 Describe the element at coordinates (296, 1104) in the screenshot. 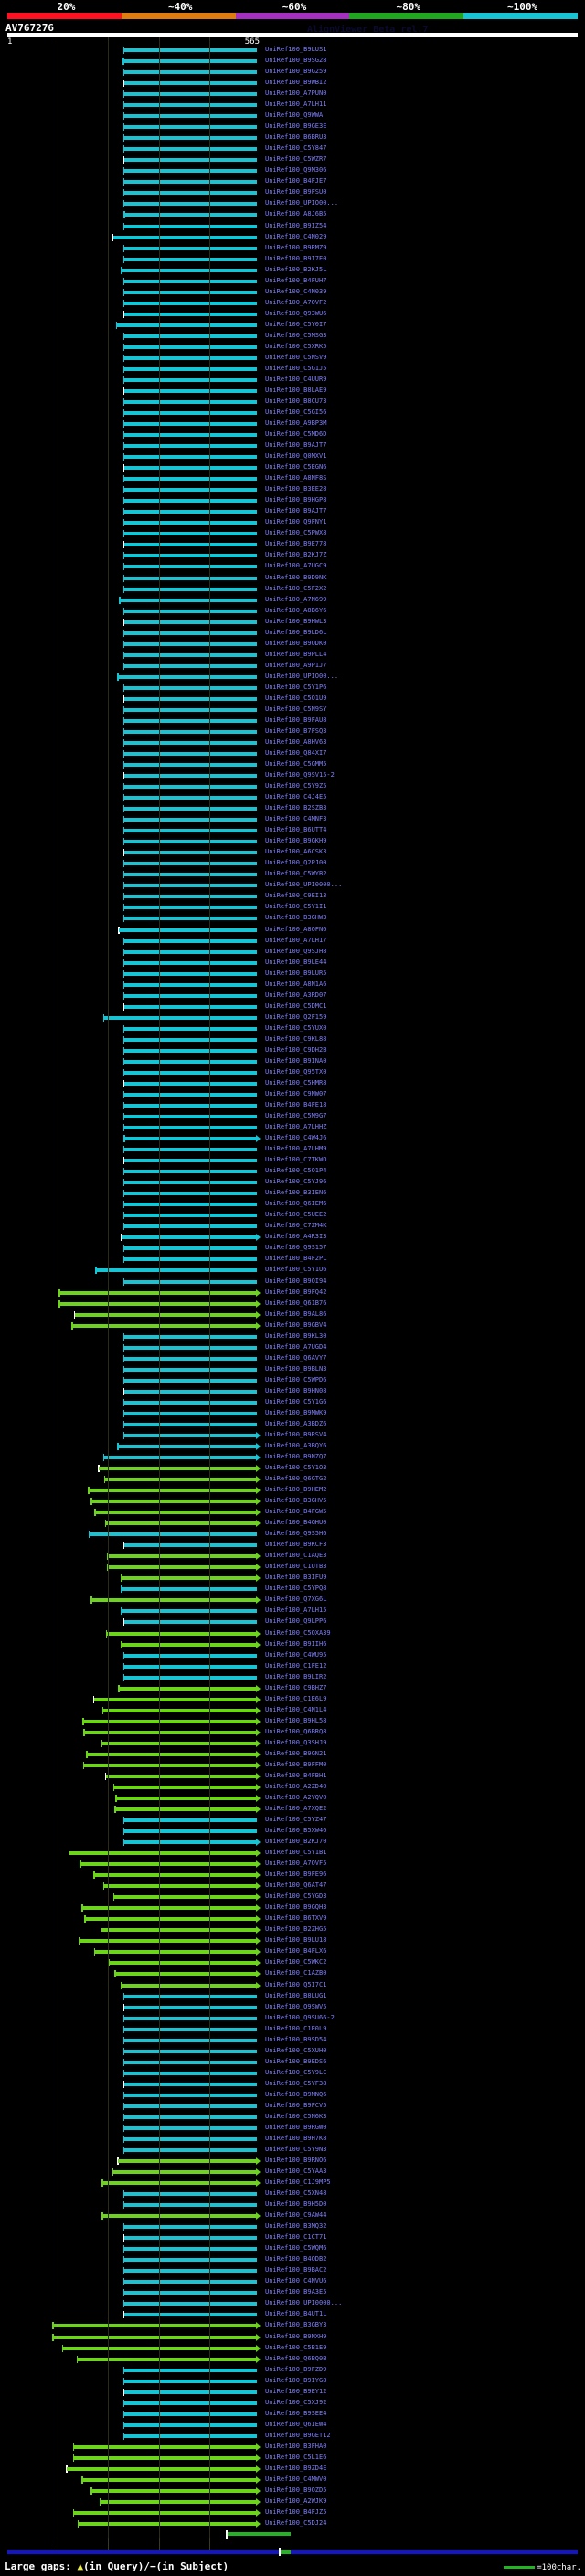

I see `subject-label: UniRef100_B4FE18` at that location.